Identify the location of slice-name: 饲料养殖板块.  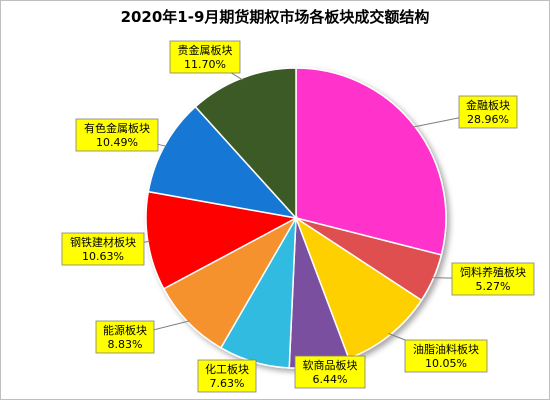
(493, 272).